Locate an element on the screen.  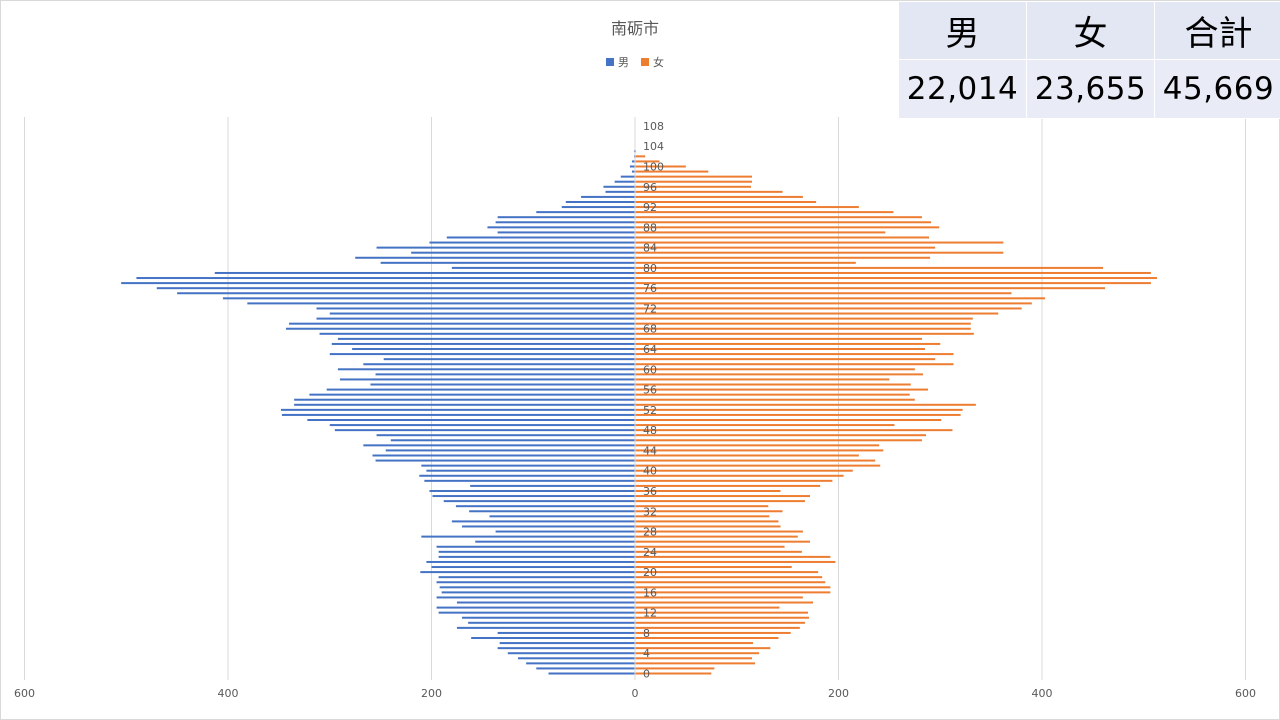
y-tick-label: 60 is located at coordinates (650, 369).